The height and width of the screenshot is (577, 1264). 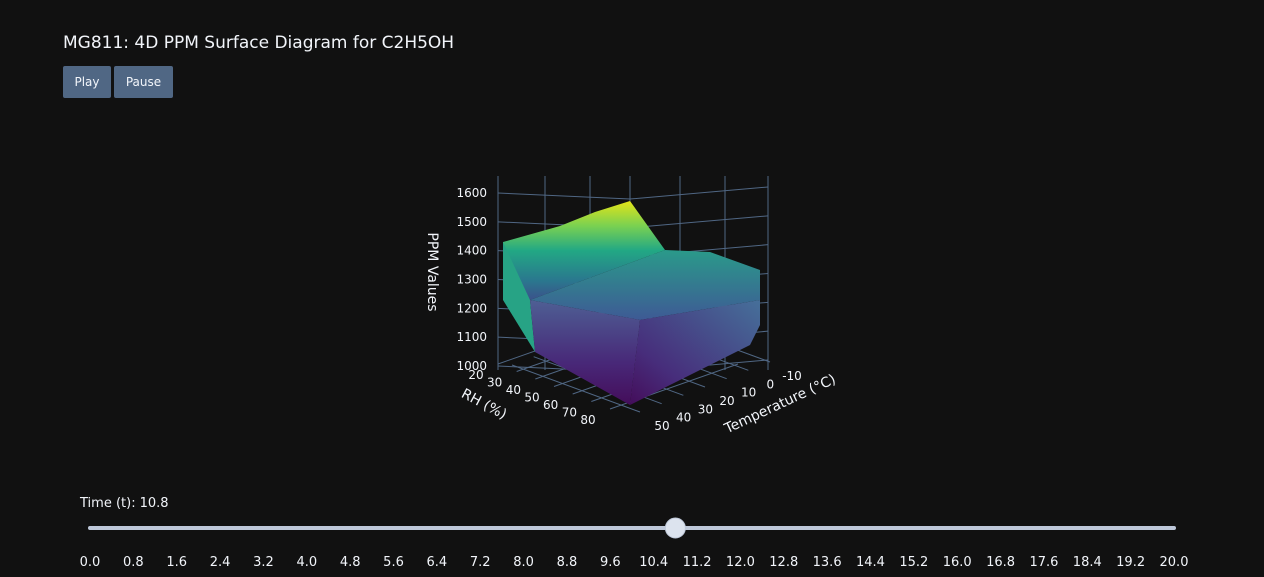 I want to click on surface-front-left, so click(x=585, y=352).